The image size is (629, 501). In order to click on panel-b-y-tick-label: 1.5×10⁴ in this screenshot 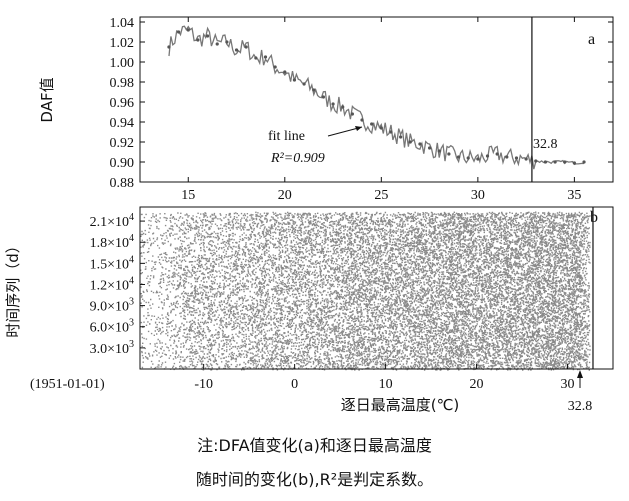, I will do `click(112, 263)`.